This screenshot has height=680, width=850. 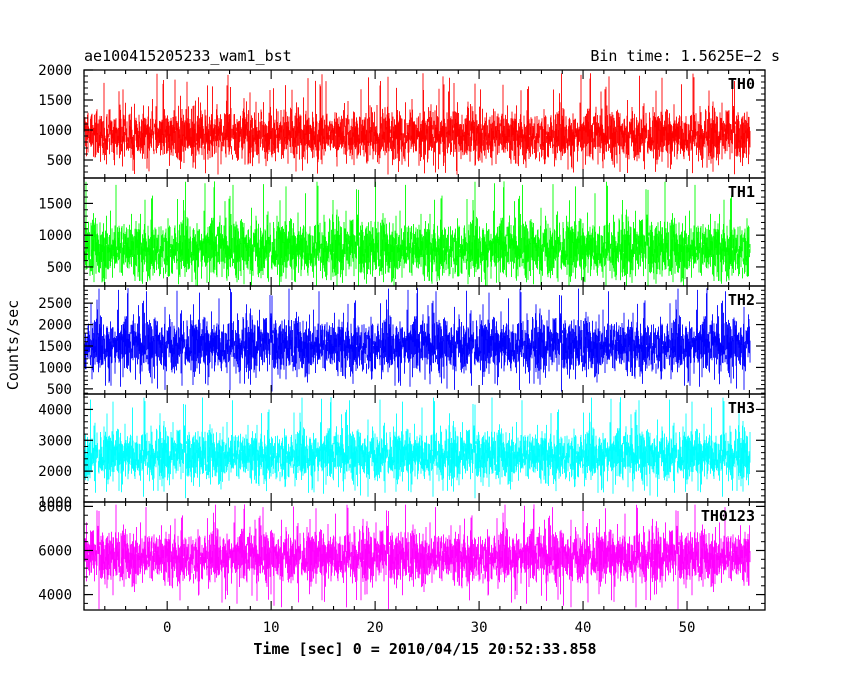 What do you see at coordinates (741, 192) in the screenshot?
I see `panel-label: TH1` at bounding box center [741, 192].